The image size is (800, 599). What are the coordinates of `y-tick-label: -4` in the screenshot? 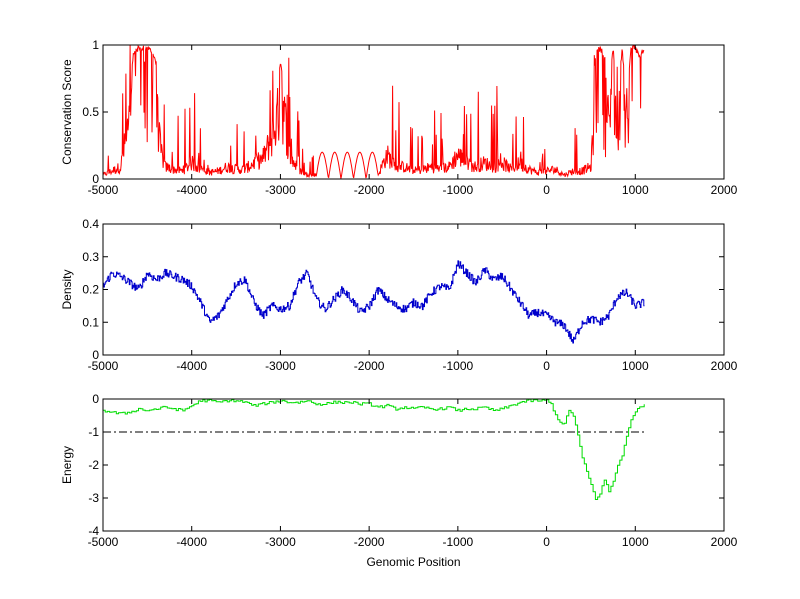 It's located at (93, 531).